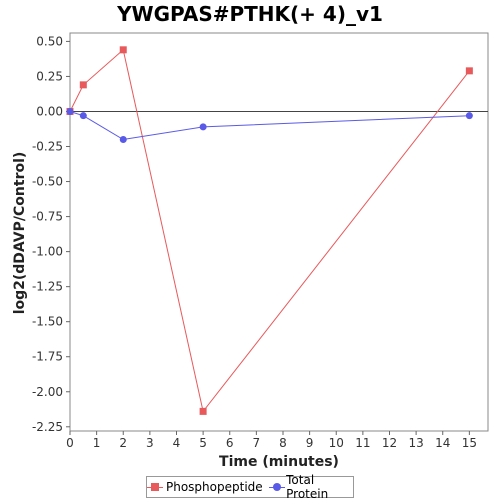 This screenshot has height=501, width=500. What do you see at coordinates (283, 443) in the screenshot?
I see `x-tick-label: 8` at bounding box center [283, 443].